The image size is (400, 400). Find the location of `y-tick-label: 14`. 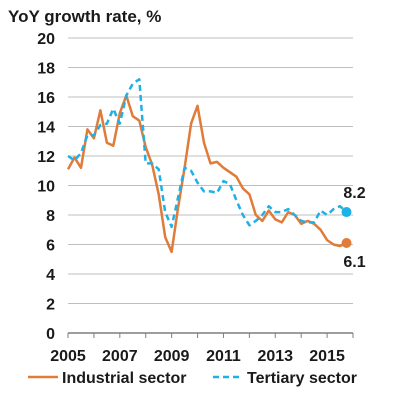

y-tick-label: 14 is located at coordinates (46, 128).